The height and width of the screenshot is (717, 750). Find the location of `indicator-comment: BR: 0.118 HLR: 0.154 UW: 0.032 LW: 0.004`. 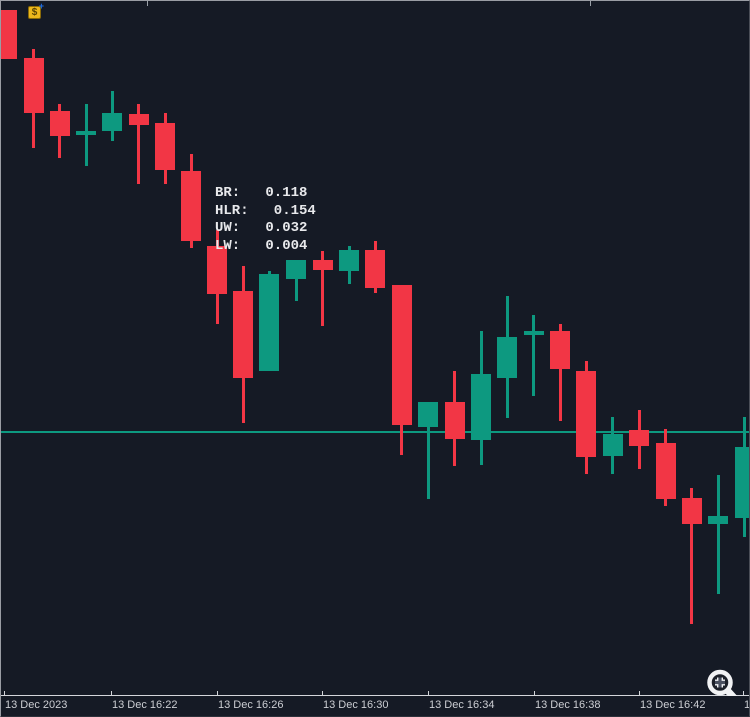

indicator-comment: BR: 0.118 HLR: 0.154 UW: 0.032 LW: 0.004 is located at coordinates (265, 220).